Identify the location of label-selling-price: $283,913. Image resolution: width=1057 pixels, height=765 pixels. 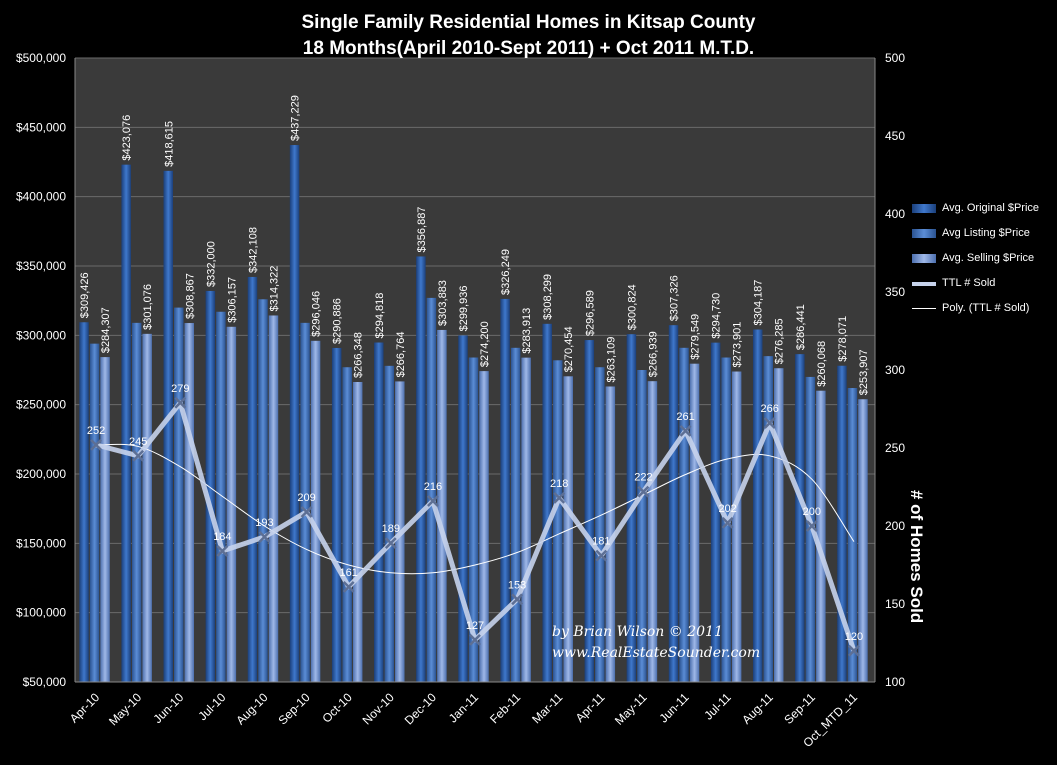
(527, 331).